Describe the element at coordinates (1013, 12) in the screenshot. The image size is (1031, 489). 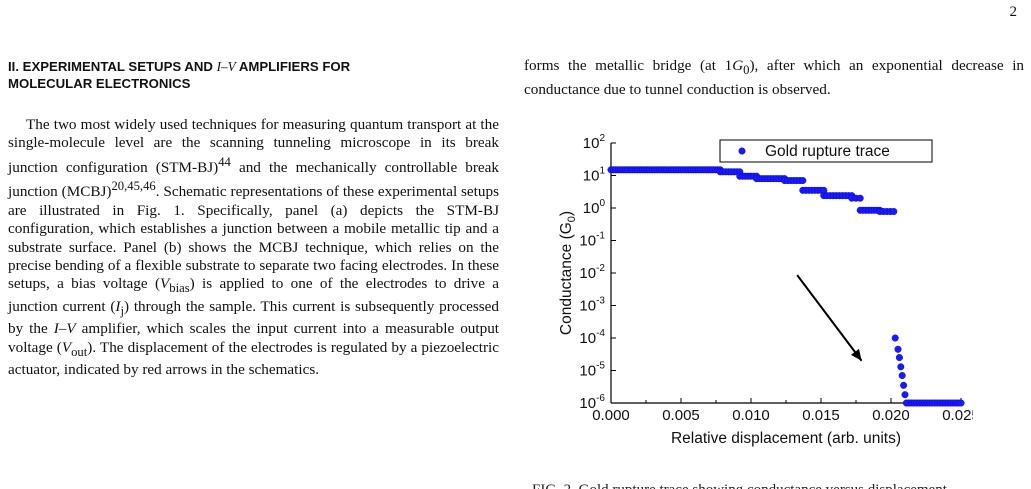
I see `page-number: 2` at that location.